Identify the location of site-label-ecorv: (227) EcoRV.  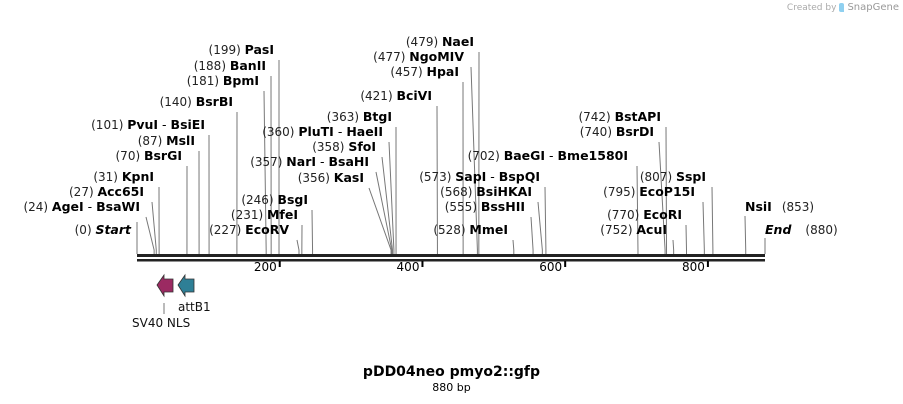
(249, 229).